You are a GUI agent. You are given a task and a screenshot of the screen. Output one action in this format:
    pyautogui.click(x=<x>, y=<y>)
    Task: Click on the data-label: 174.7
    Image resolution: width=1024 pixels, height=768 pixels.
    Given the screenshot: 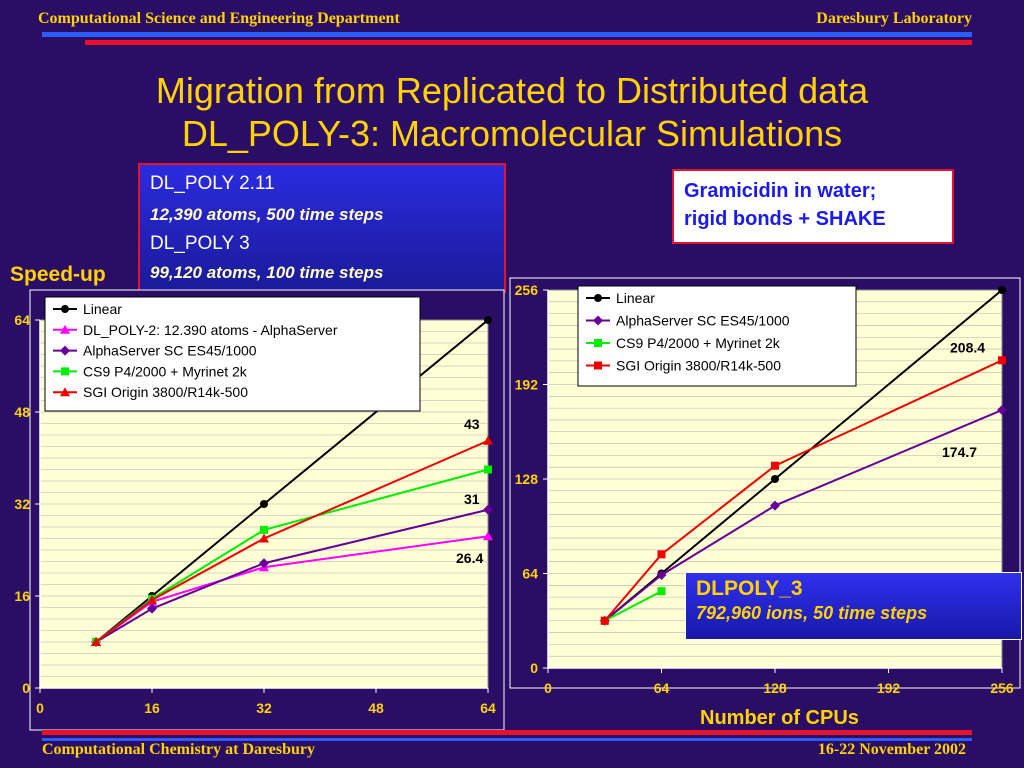 What is the action you would take?
    pyautogui.click(x=959, y=452)
    